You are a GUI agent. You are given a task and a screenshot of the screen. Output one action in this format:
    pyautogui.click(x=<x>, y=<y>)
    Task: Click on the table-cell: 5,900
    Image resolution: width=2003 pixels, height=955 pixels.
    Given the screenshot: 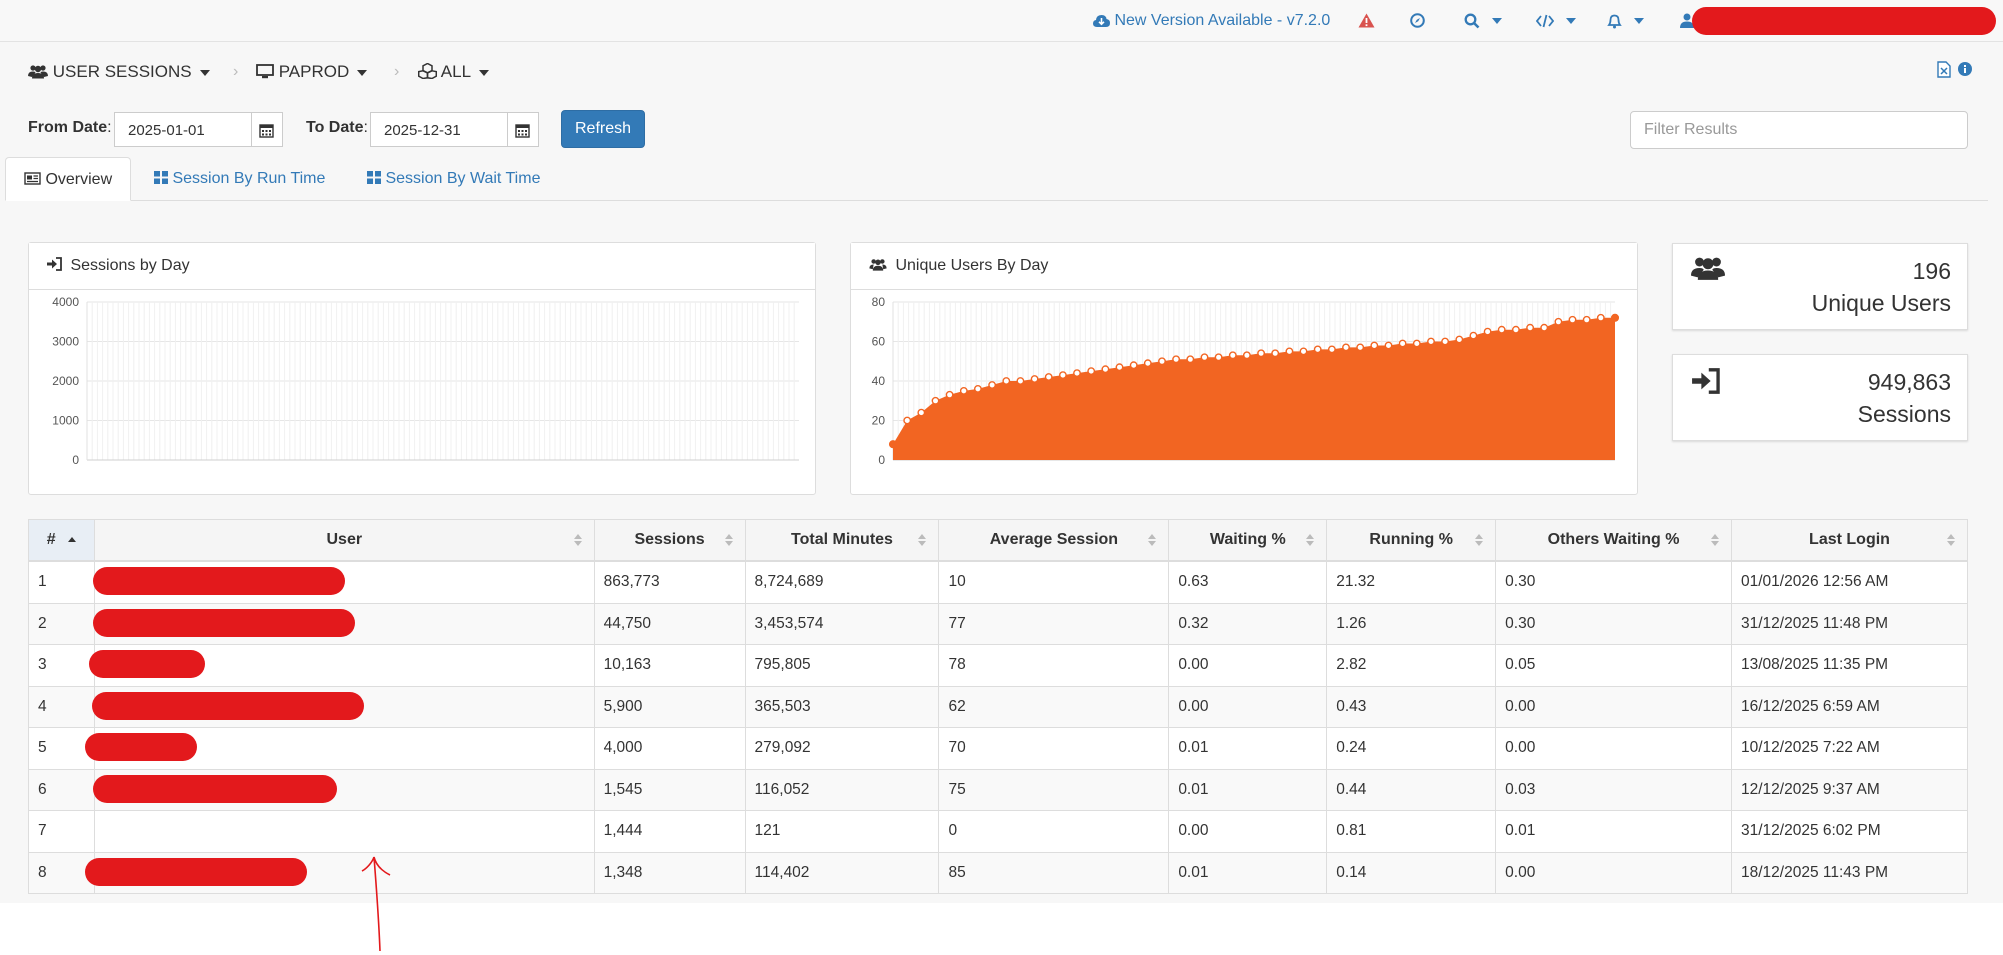 What is the action you would take?
    pyautogui.click(x=669, y=706)
    